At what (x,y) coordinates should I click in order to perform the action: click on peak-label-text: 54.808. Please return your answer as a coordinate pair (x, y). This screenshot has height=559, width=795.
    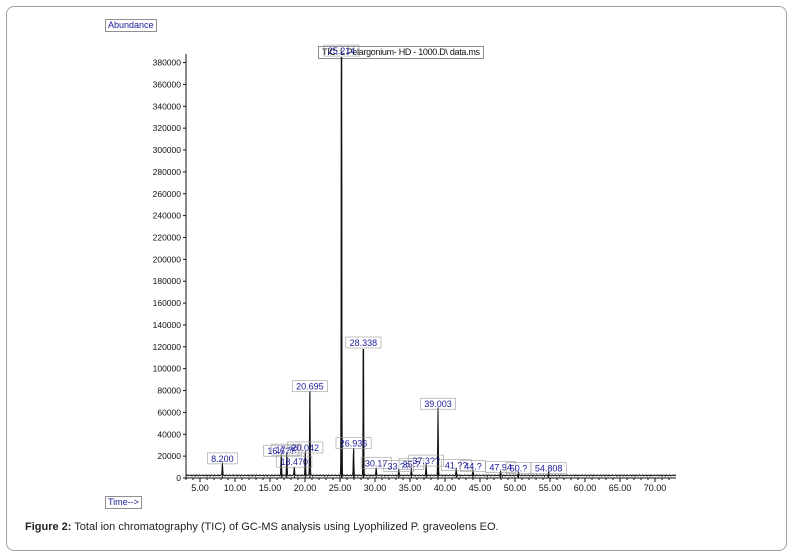
    Looking at the image, I should click on (549, 469).